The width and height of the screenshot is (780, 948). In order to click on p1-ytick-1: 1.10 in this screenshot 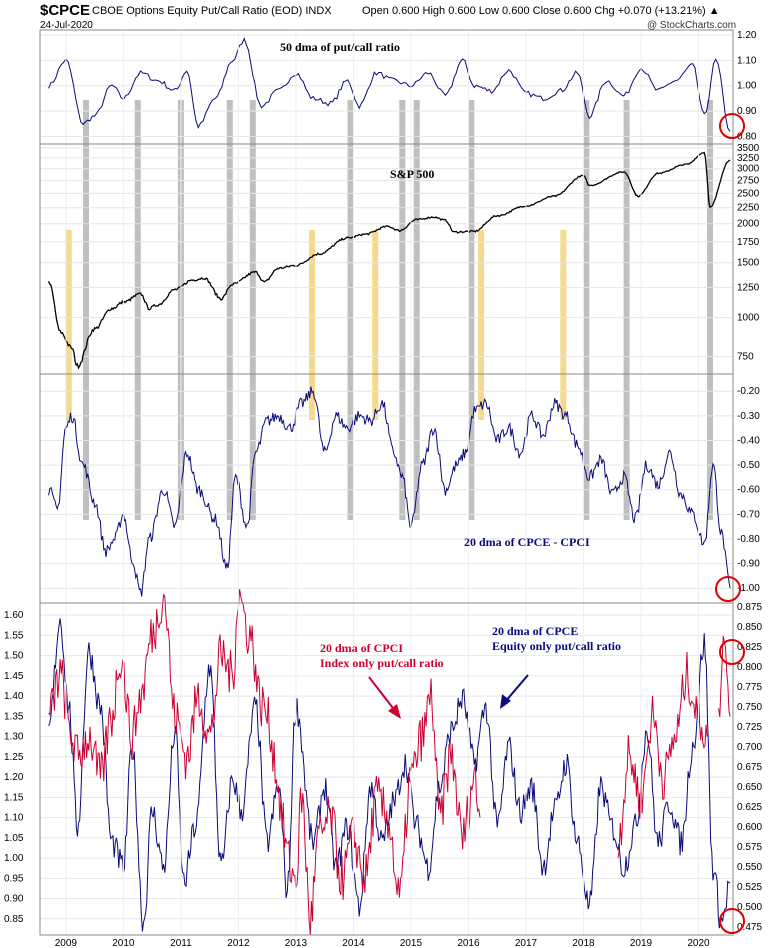, I will do `click(747, 60)`.